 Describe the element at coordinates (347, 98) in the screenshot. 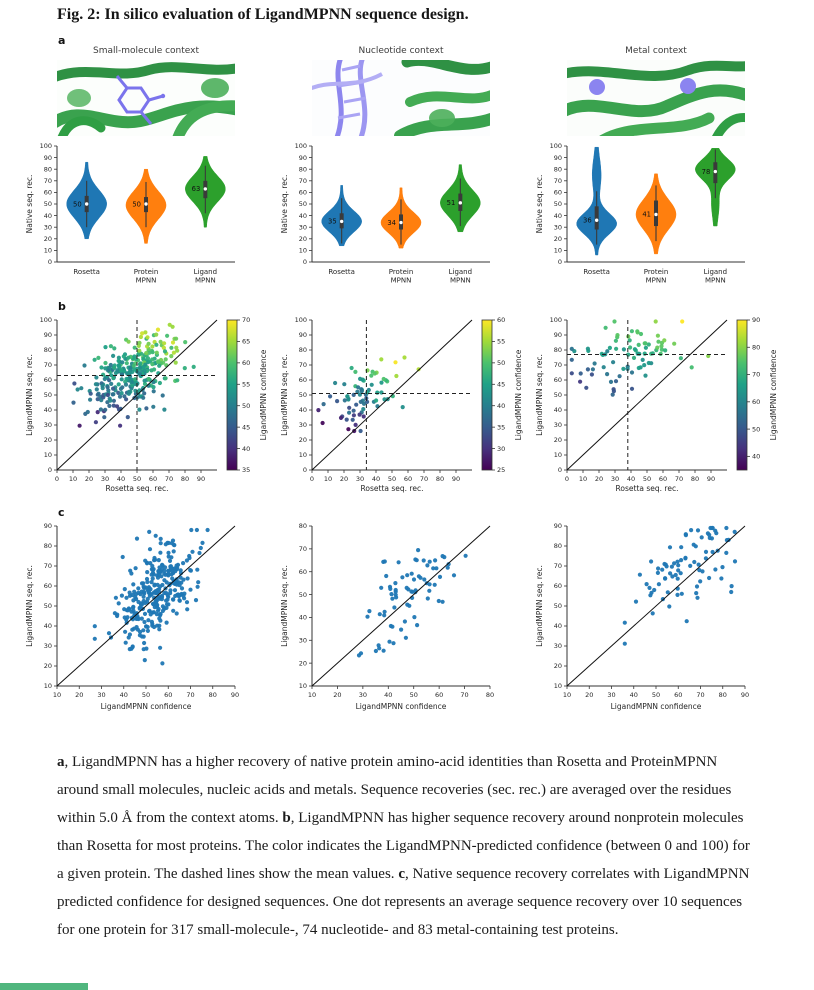

I see `nucleic-acid-strands-icon` at that location.